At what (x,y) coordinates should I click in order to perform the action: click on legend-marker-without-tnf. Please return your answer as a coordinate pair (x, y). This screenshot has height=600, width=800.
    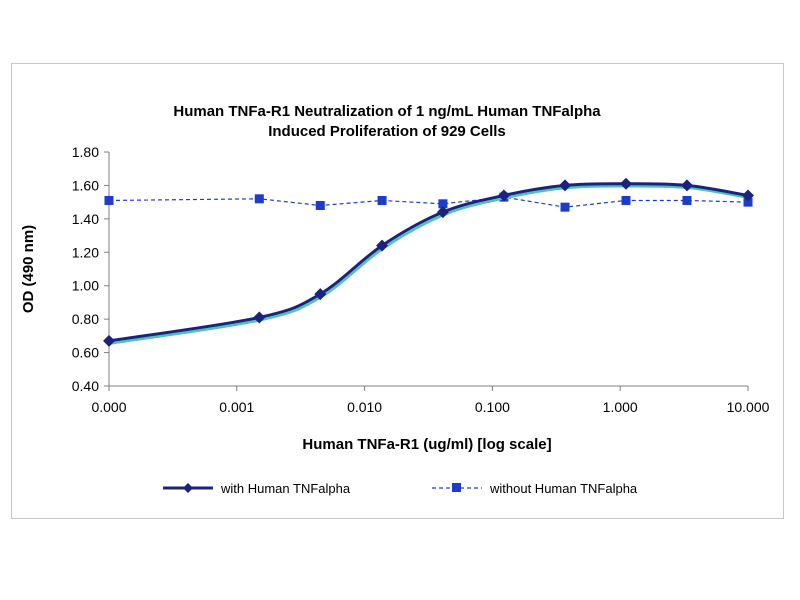
    Looking at the image, I should click on (456, 487).